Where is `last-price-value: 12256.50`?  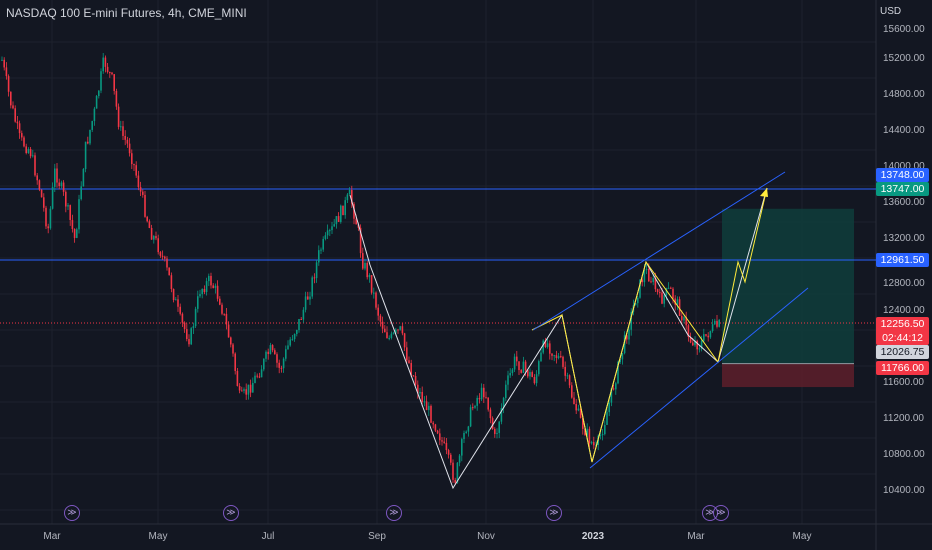 last-price-value: 12256.50 is located at coordinates (902, 324).